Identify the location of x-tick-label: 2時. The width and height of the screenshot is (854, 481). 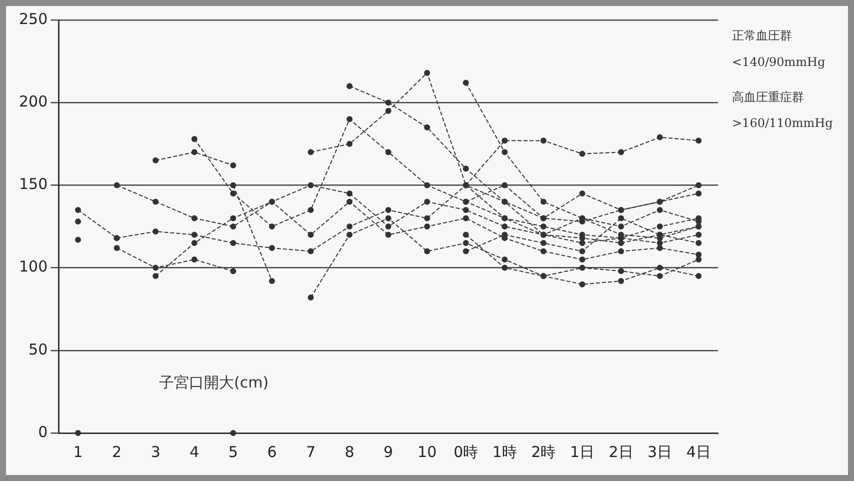
(543, 451).